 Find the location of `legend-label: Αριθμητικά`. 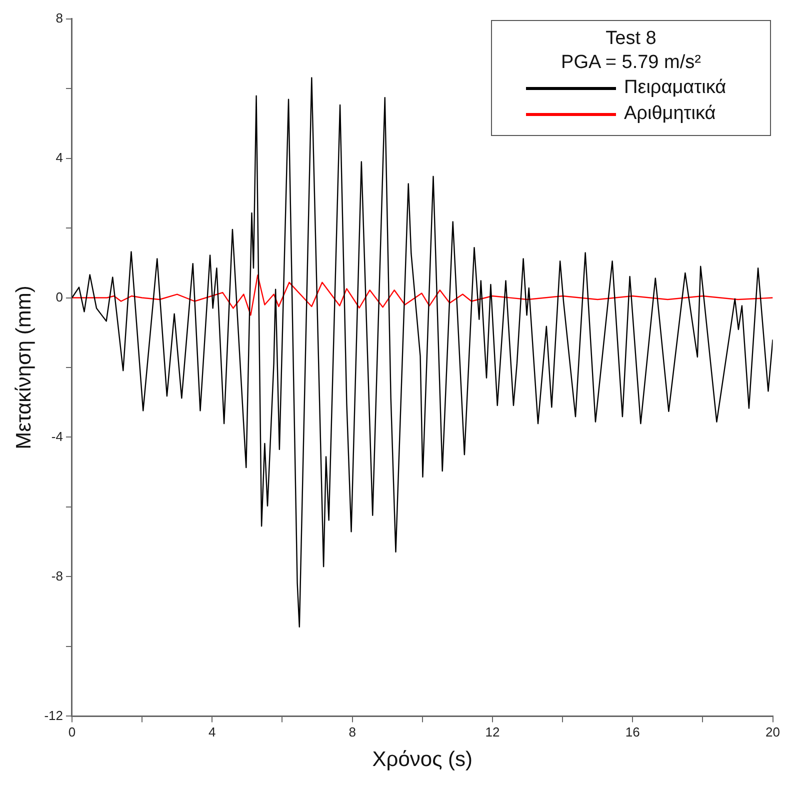

legend-label: Αριθμητικά is located at coordinates (670, 114).